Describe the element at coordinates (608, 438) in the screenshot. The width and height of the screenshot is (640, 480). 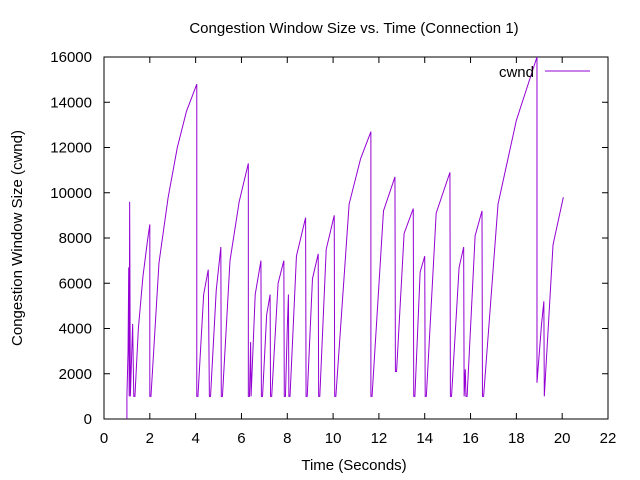
I see `x-tick-label: 22` at that location.